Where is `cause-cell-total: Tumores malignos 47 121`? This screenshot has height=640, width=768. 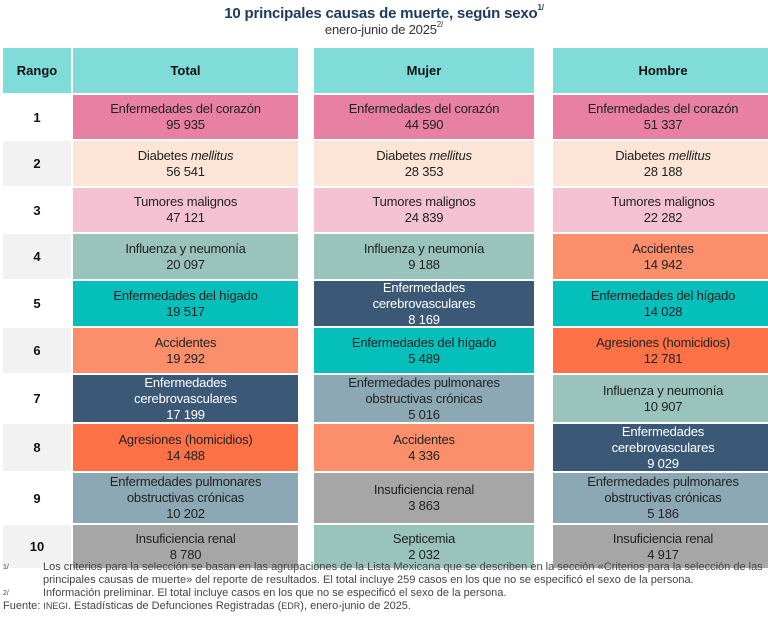 cause-cell-total: Tumores malignos 47 121 is located at coordinates (185, 210).